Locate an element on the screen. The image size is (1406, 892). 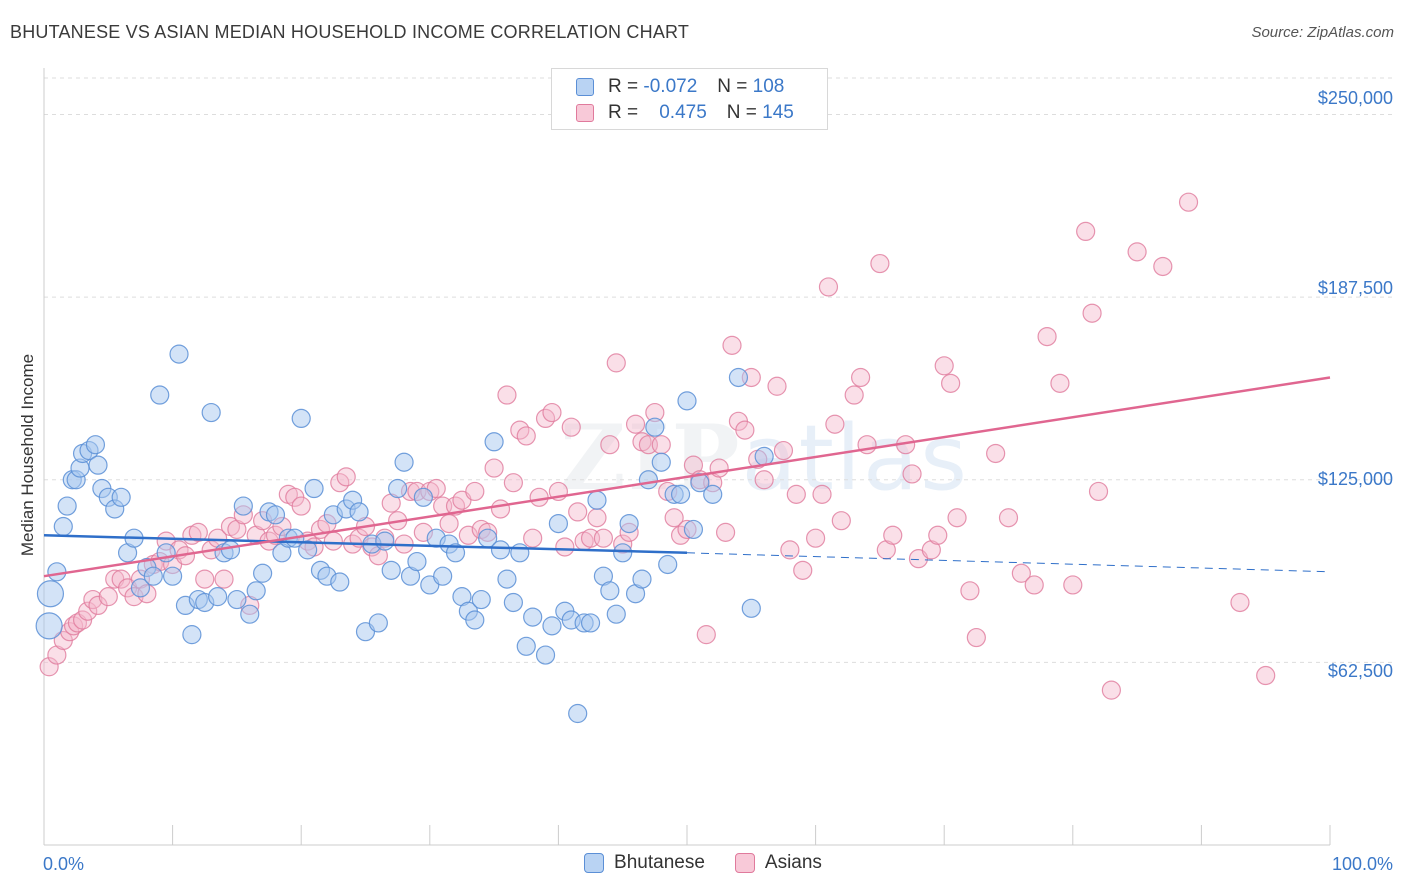
x-tick-min: 0.0% is located at coordinates (63, 864).